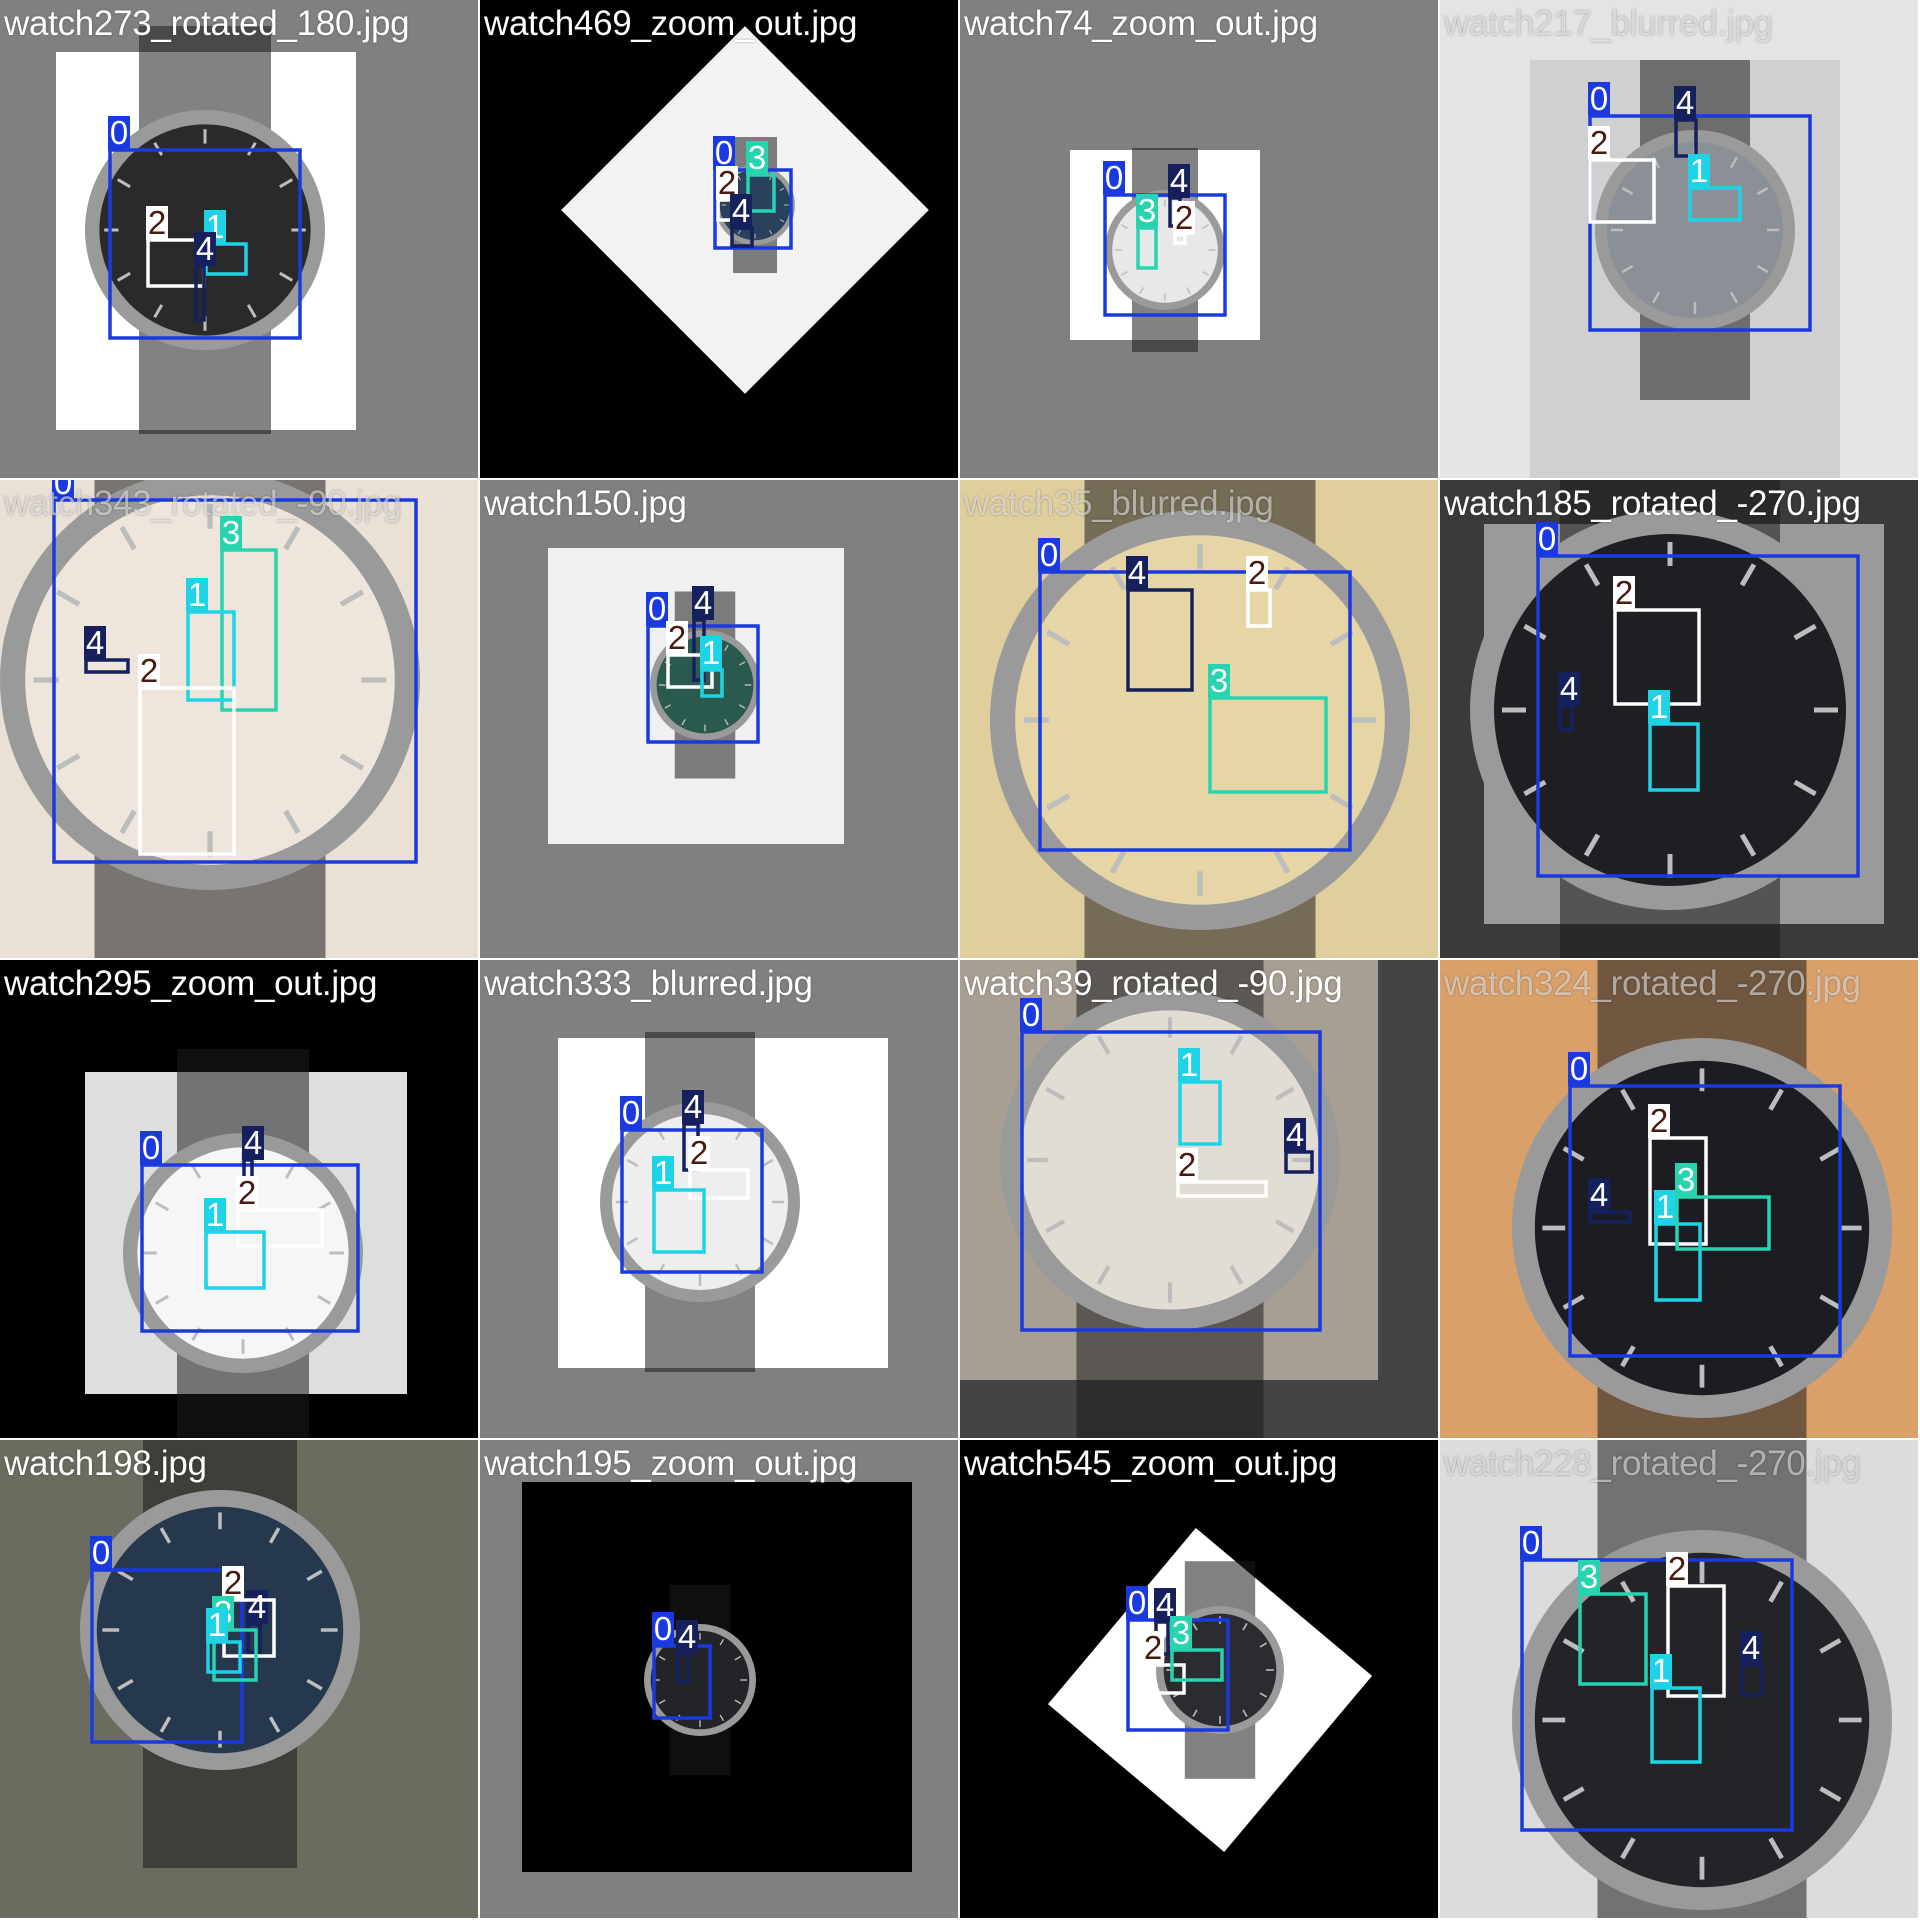  I want to click on tile-filename: watch74_zoom_out.jpg, so click(1141, 23).